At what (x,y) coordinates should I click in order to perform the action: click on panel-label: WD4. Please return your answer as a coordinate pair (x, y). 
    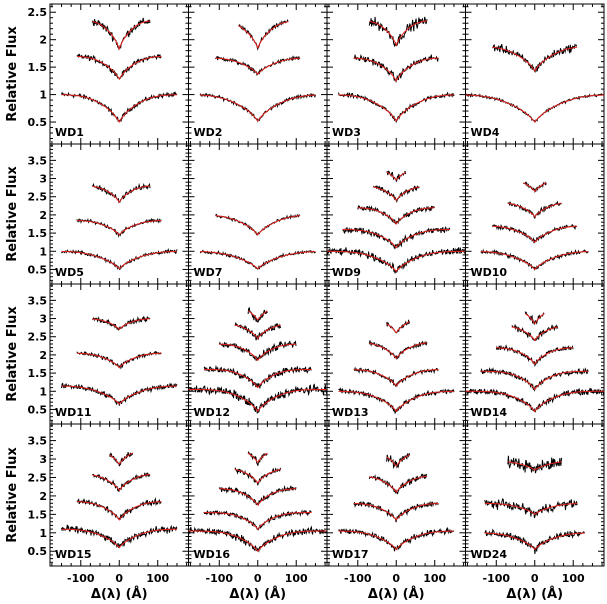
    Looking at the image, I should click on (485, 132).